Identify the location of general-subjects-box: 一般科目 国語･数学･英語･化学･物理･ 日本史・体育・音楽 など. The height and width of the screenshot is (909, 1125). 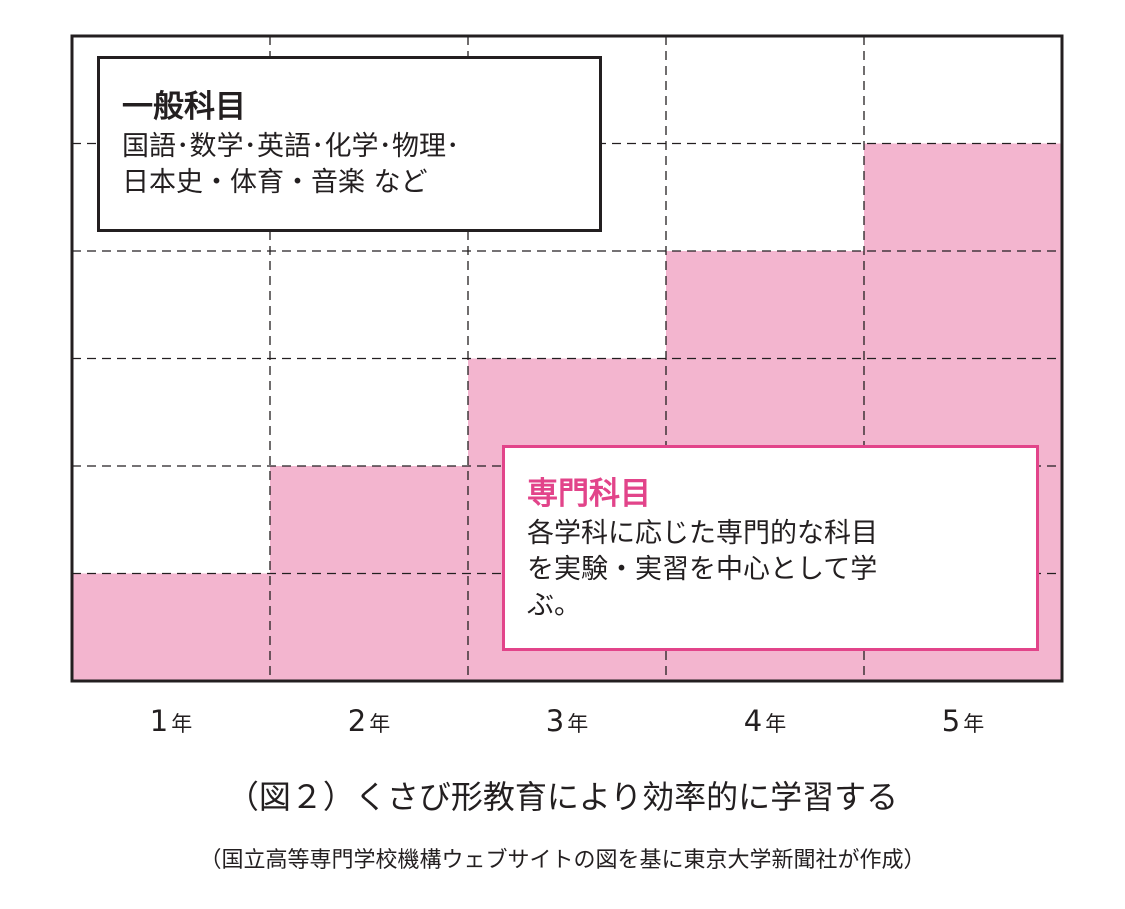
(349, 144).